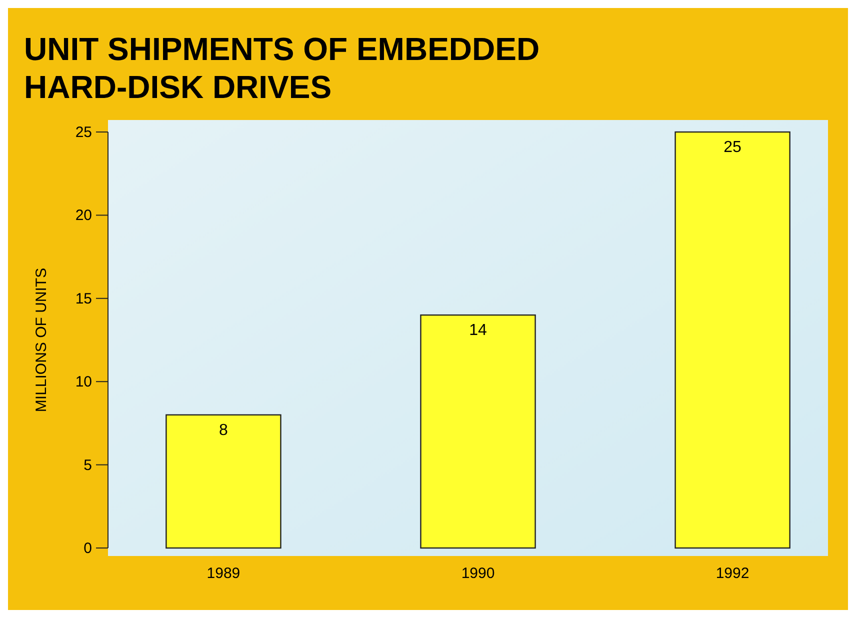 The height and width of the screenshot is (618, 856). Describe the element at coordinates (83, 215) in the screenshot. I see `y-tick-label: 20` at that location.